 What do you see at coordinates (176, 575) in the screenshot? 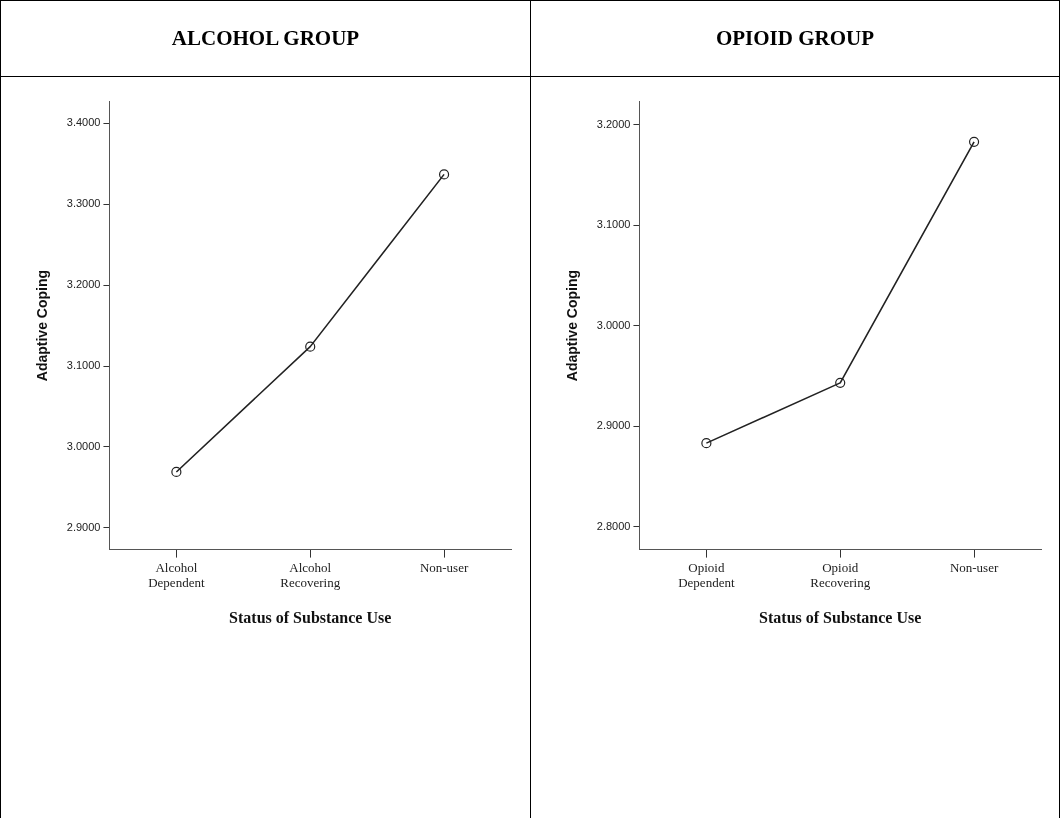
I see `x-tick-label: Alcohol Dependent` at bounding box center [176, 575].